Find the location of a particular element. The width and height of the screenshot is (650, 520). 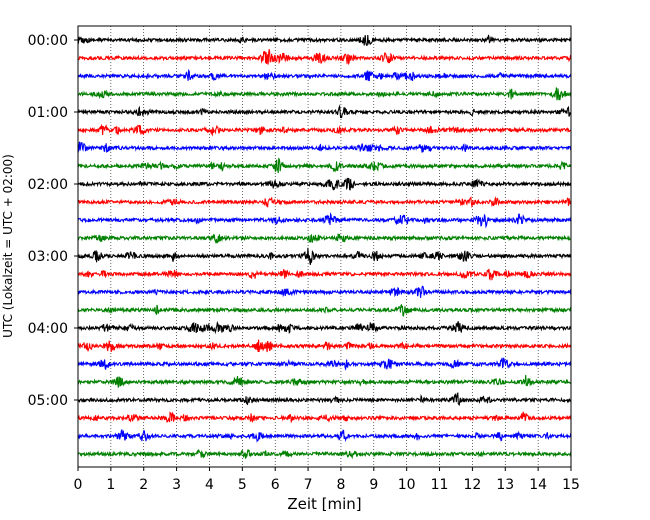

y-tick-label: 03:00 is located at coordinates (48, 257).